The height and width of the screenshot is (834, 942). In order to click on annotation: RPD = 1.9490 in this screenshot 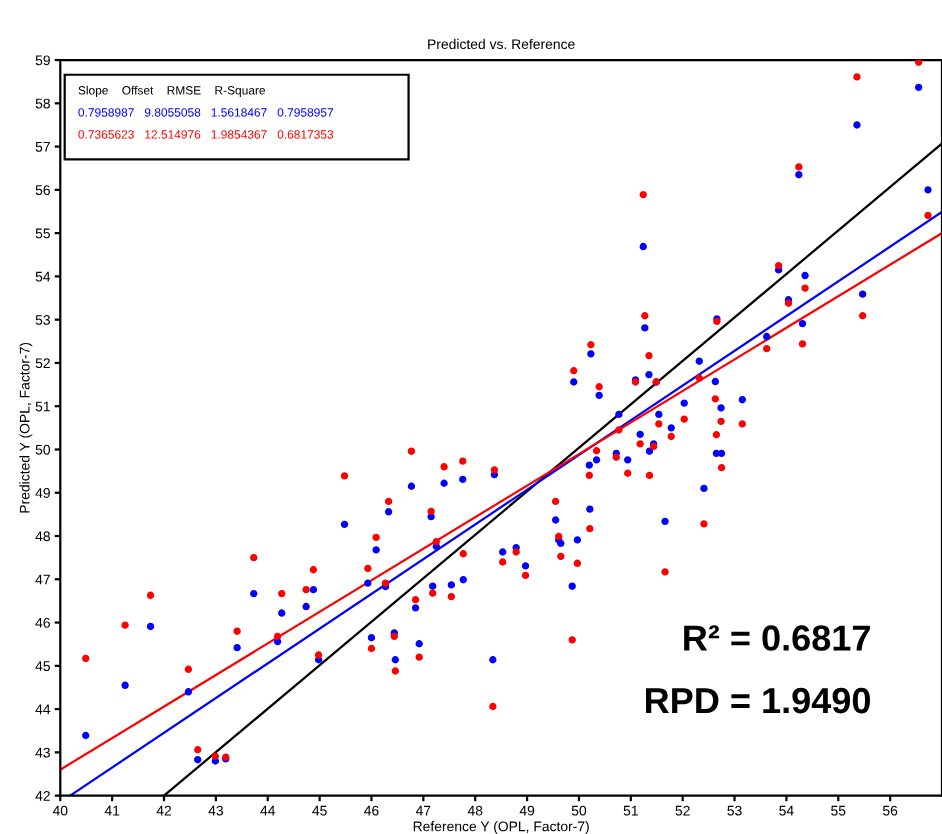, I will do `click(758, 700)`.